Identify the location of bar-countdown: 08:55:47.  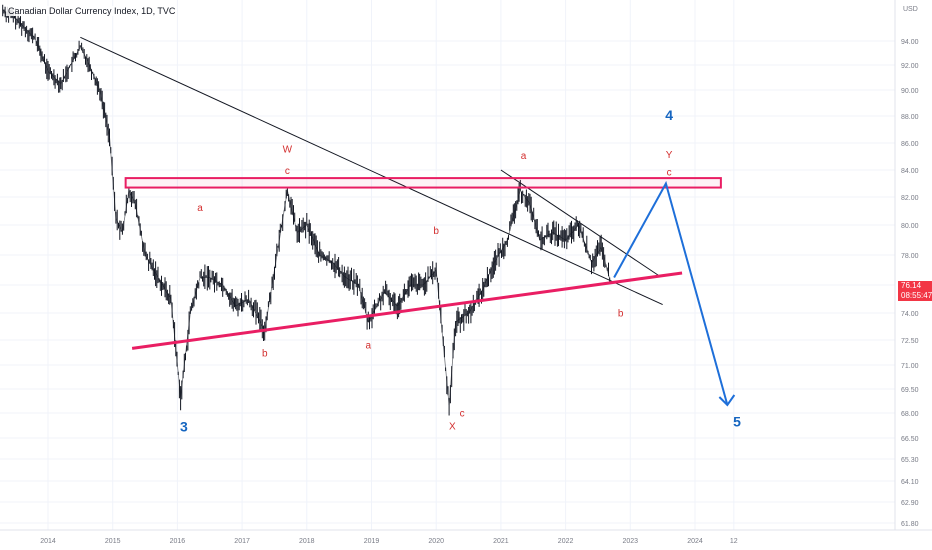
(916, 295).